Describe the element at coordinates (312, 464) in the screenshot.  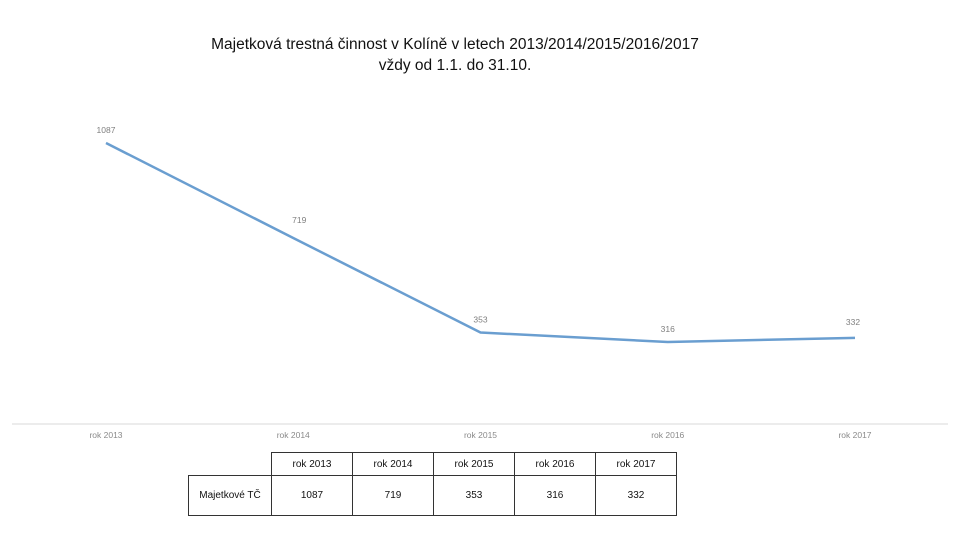
I see `table-header-cell: rok 2013` at that location.